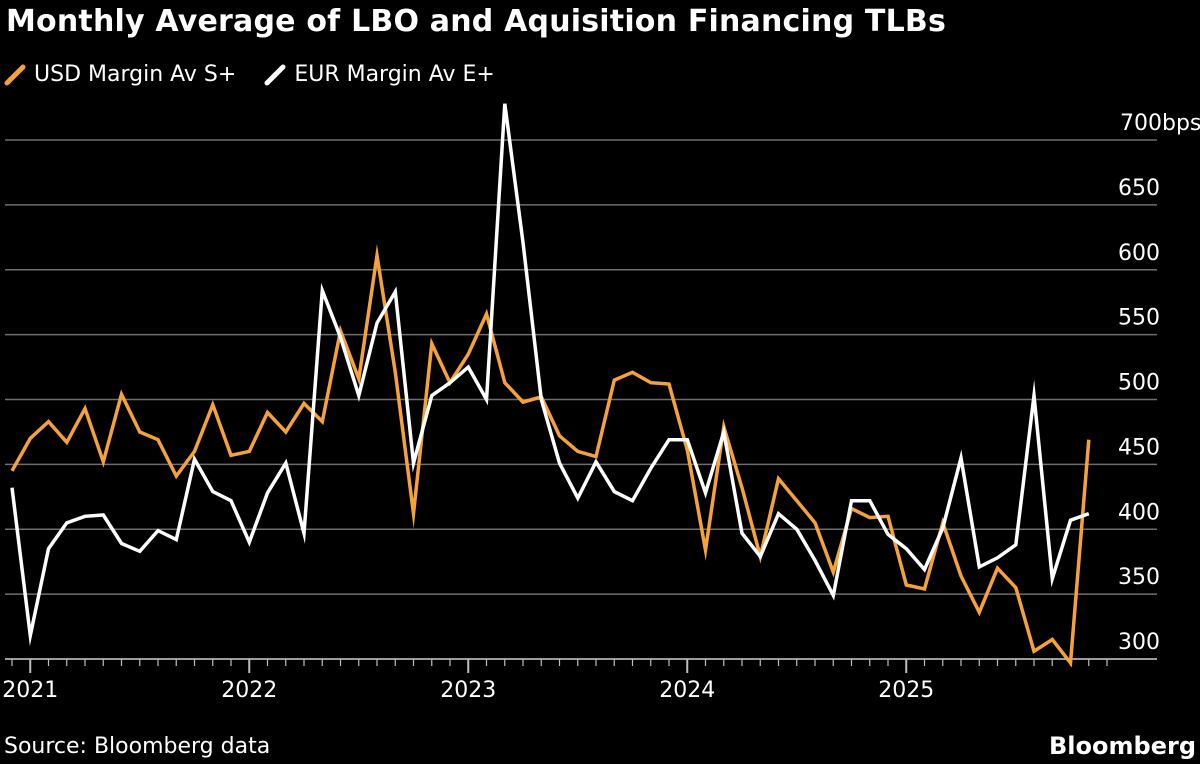 This screenshot has width=1200, height=764. I want to click on y-tick-label-700: 700bps, so click(1160, 123).